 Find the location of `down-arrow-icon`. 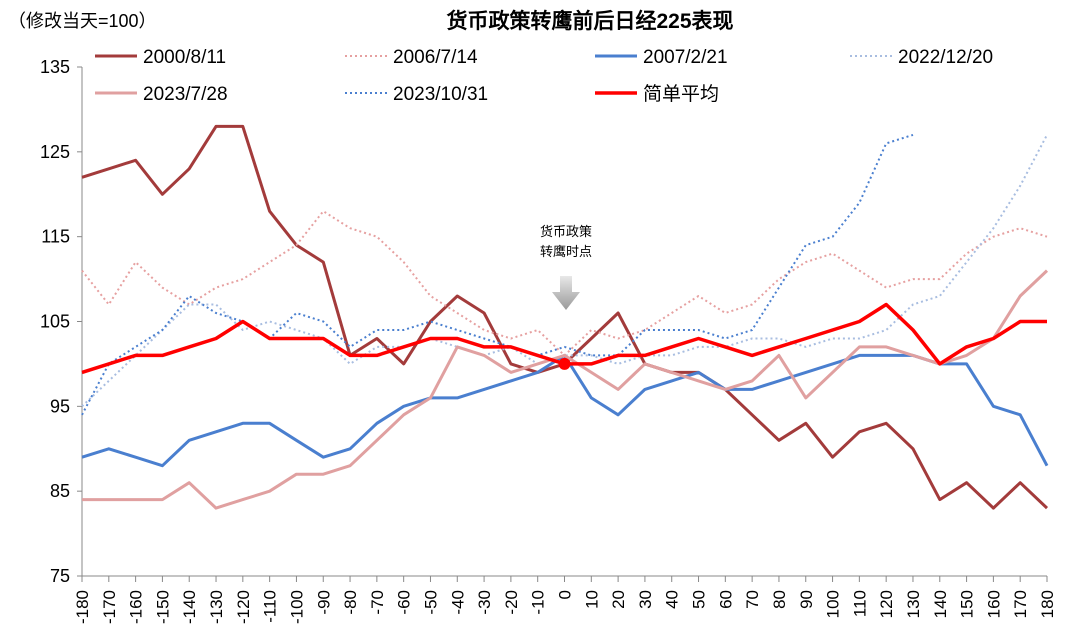

down-arrow-icon is located at coordinates (566, 293).